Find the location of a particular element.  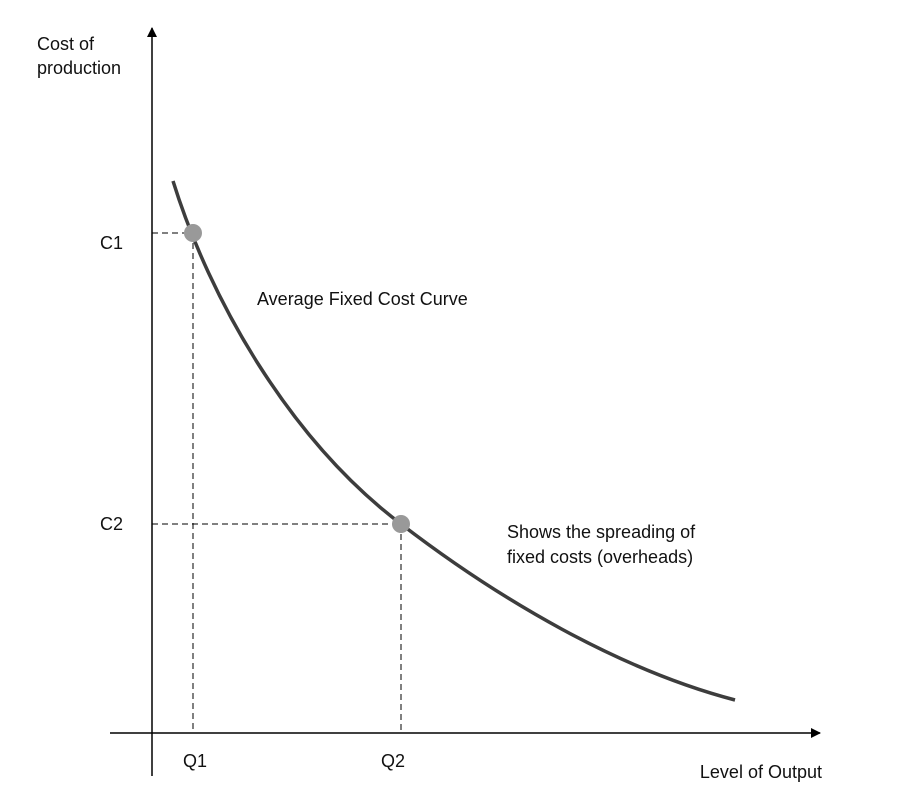

y-label: C1 is located at coordinates (111, 243).